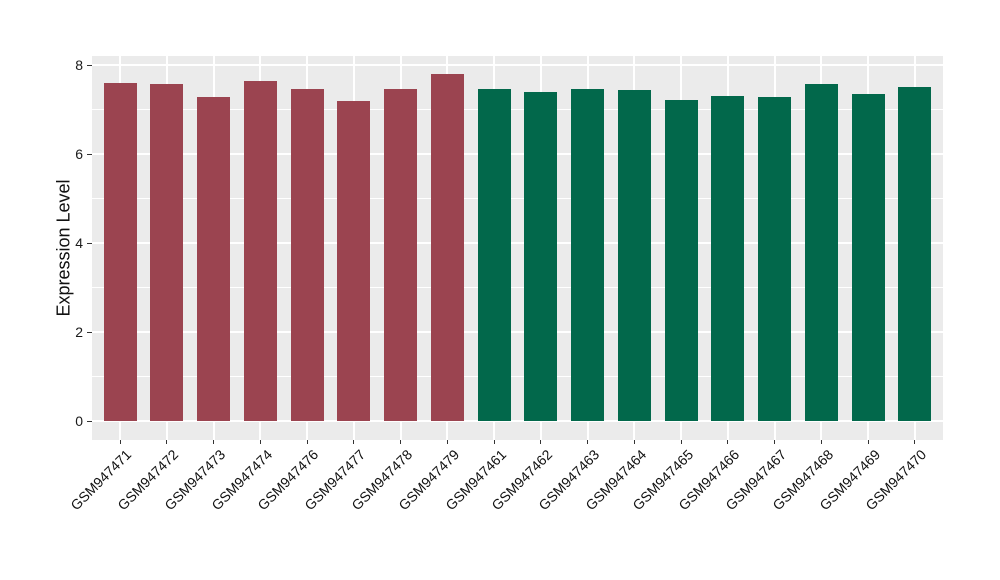  I want to click on bar-GSM947469, so click(868, 257).